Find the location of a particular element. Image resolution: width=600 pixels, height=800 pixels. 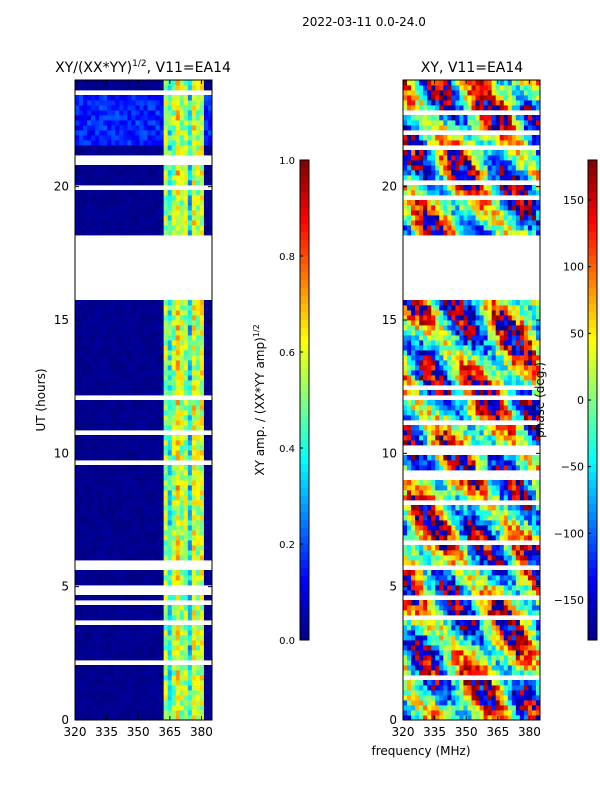

amplitude-title: XY/(XX*YY)1/2, V11=EA14 is located at coordinates (143, 67).